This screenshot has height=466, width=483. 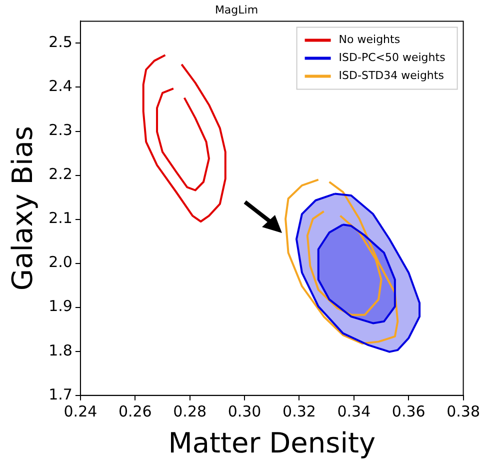 What do you see at coordinates (23, 208) in the screenshot?
I see `y-axis-title: Galaxy Bias` at bounding box center [23, 208].